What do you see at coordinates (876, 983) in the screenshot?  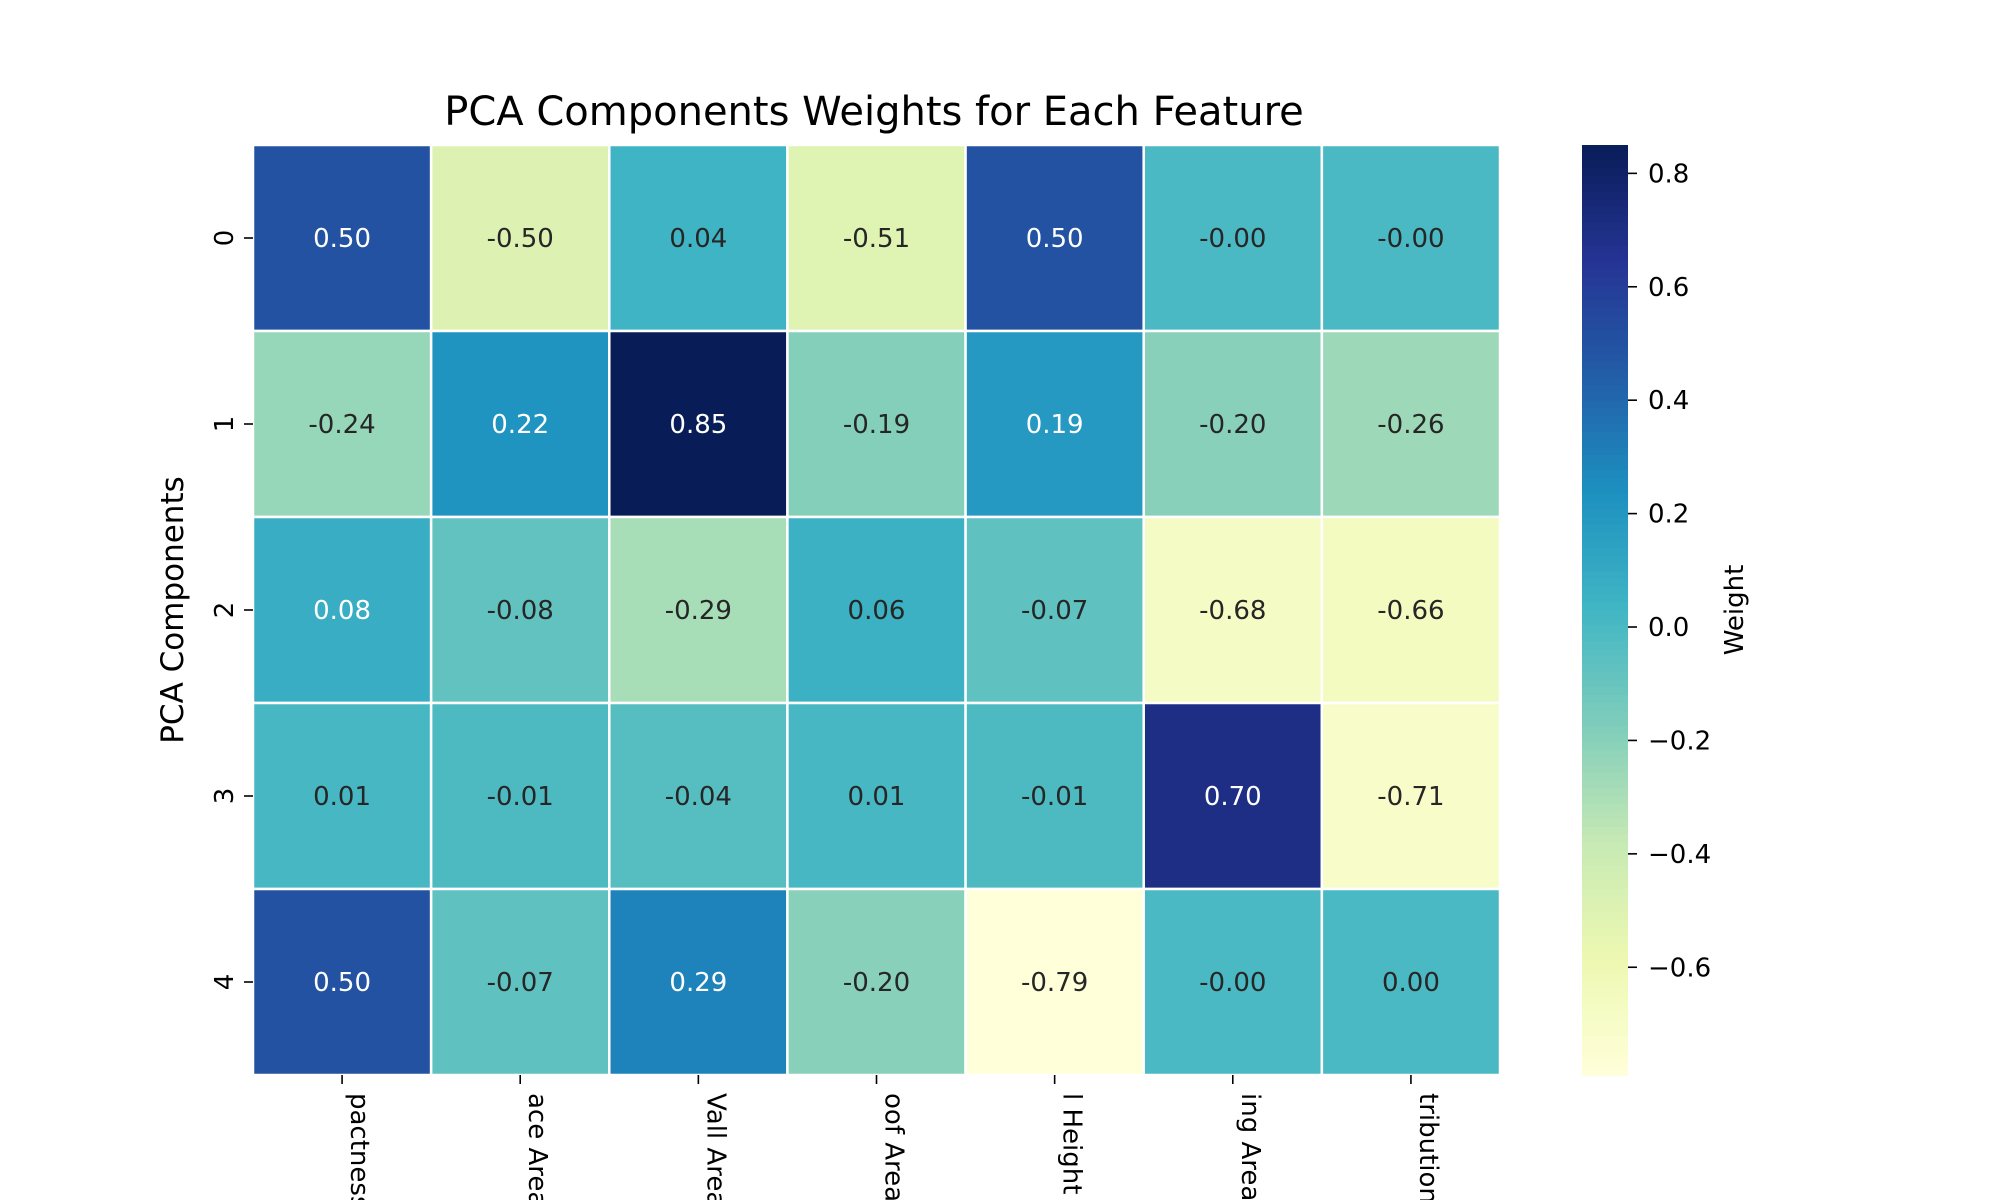 I see `cell-value-label: -0.20` at bounding box center [876, 983].